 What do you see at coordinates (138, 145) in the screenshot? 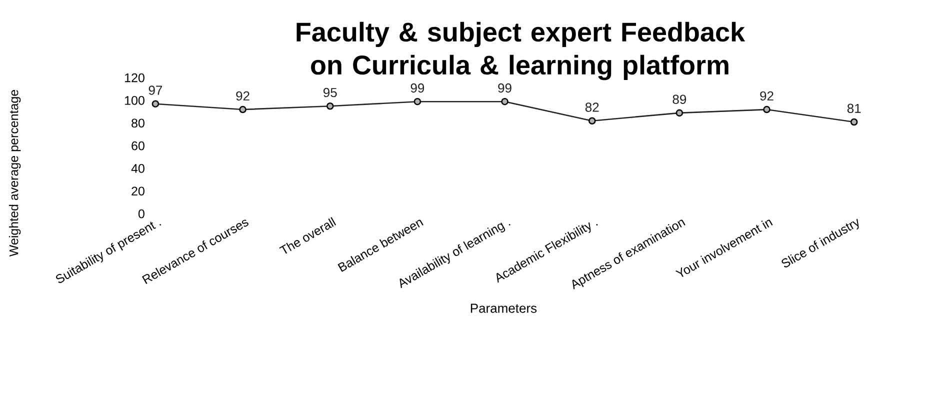
I see `y-tick-label: 60` at bounding box center [138, 145].